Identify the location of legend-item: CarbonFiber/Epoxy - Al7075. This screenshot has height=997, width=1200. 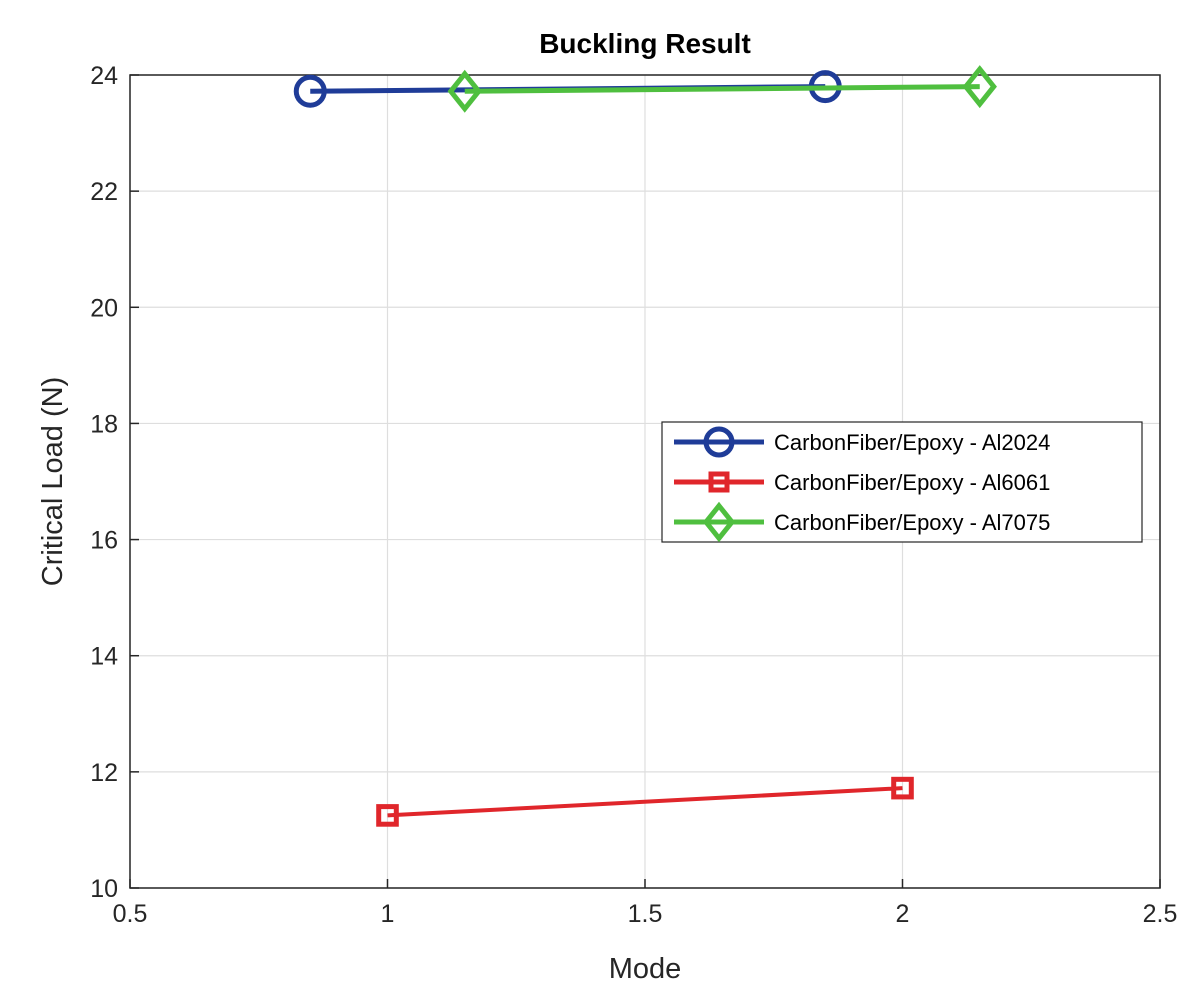
(862, 522).